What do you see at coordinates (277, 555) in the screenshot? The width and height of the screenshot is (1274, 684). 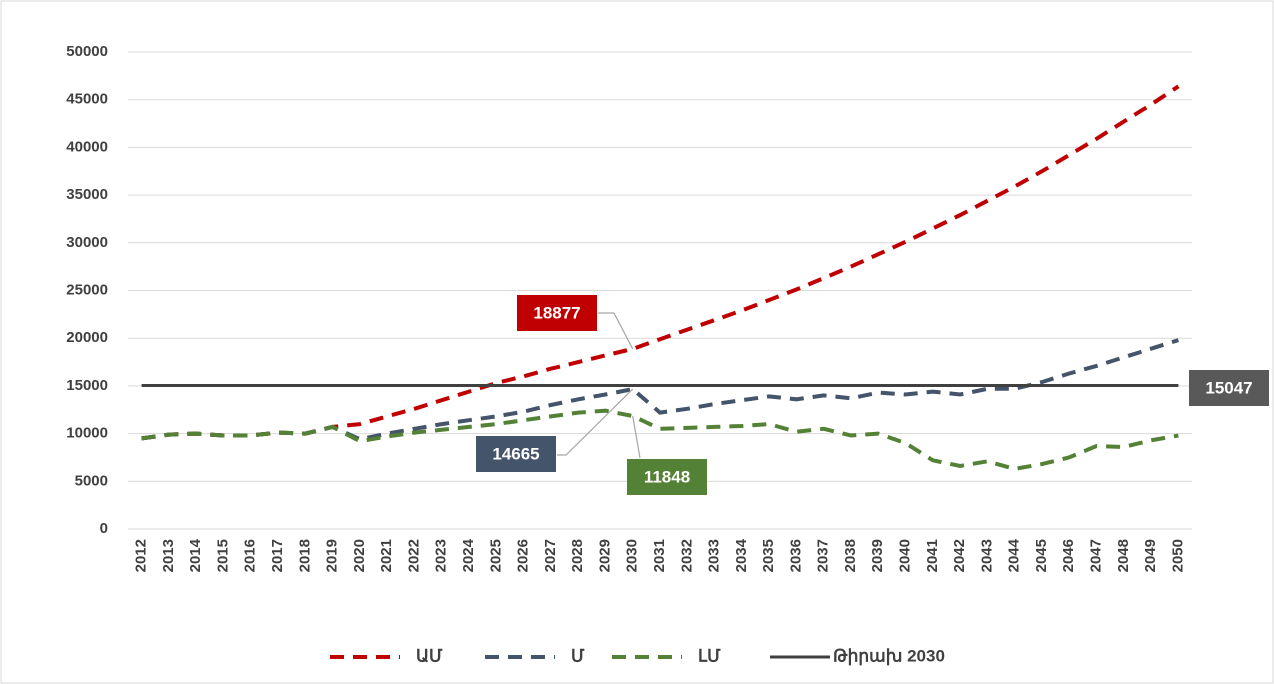 I see `x-tick-label: 2017` at bounding box center [277, 555].